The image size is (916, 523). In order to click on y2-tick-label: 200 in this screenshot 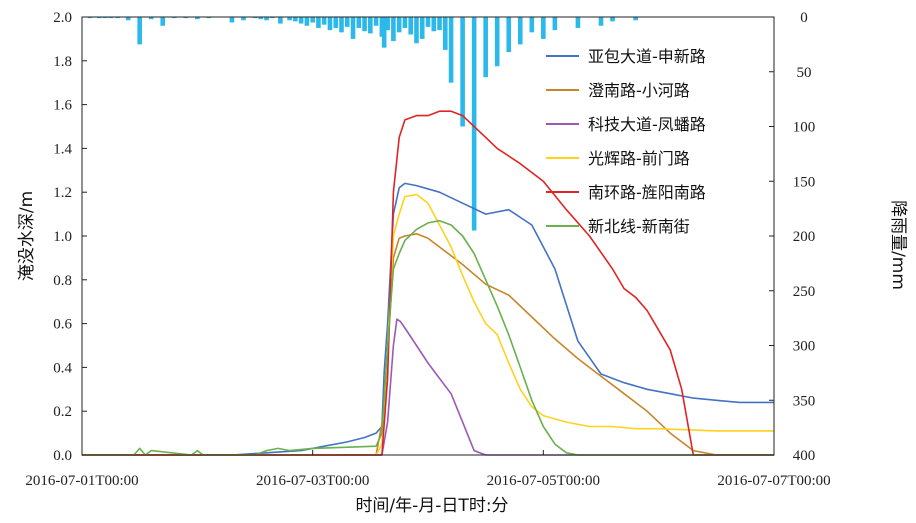, I will do `click(804, 237)`.